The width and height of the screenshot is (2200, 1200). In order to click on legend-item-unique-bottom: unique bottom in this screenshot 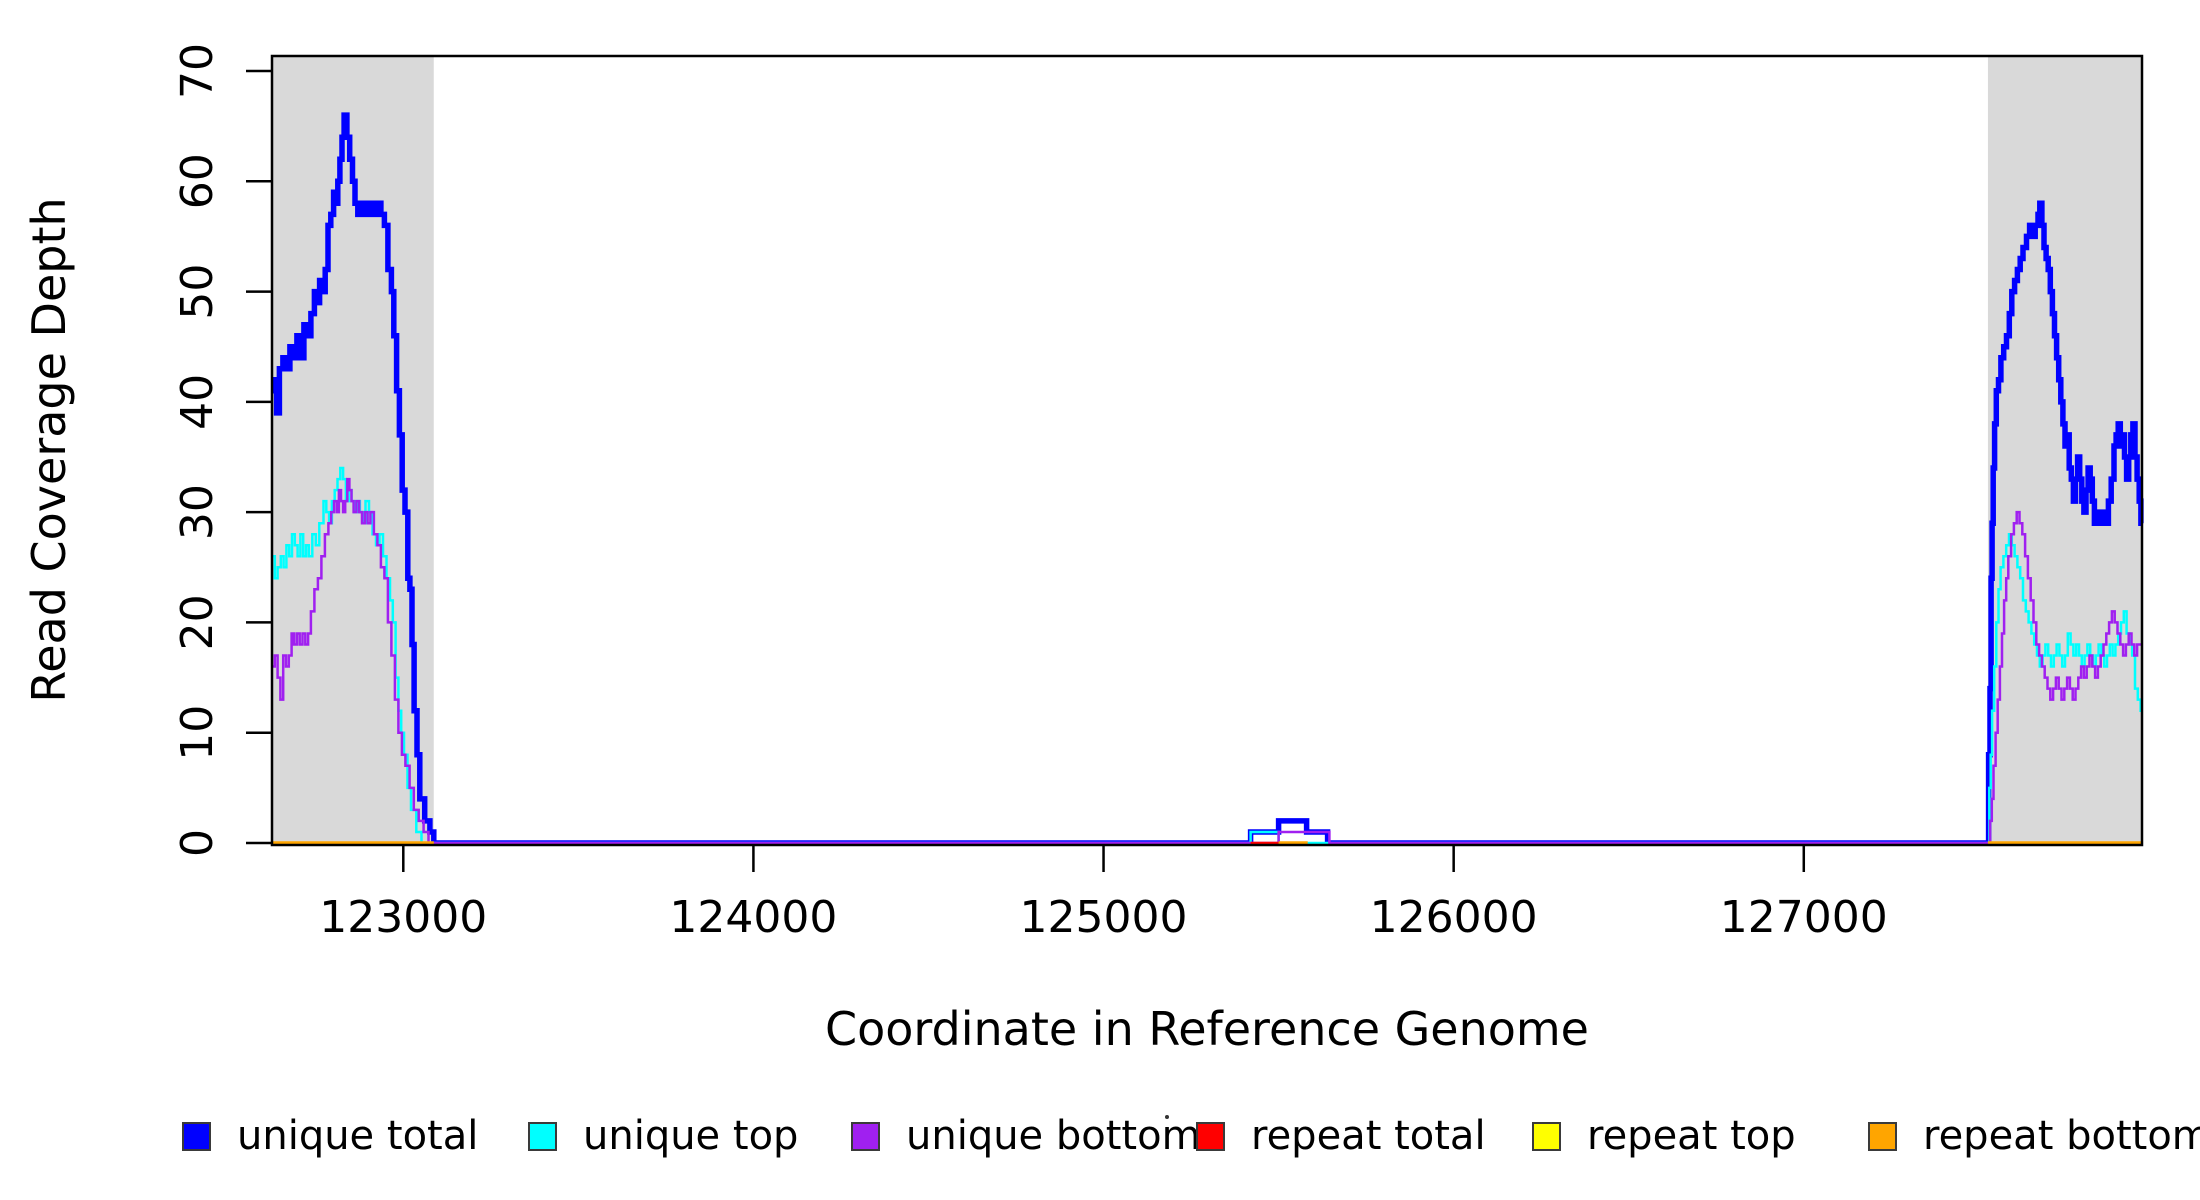, I will do `click(1026, 1136)`.